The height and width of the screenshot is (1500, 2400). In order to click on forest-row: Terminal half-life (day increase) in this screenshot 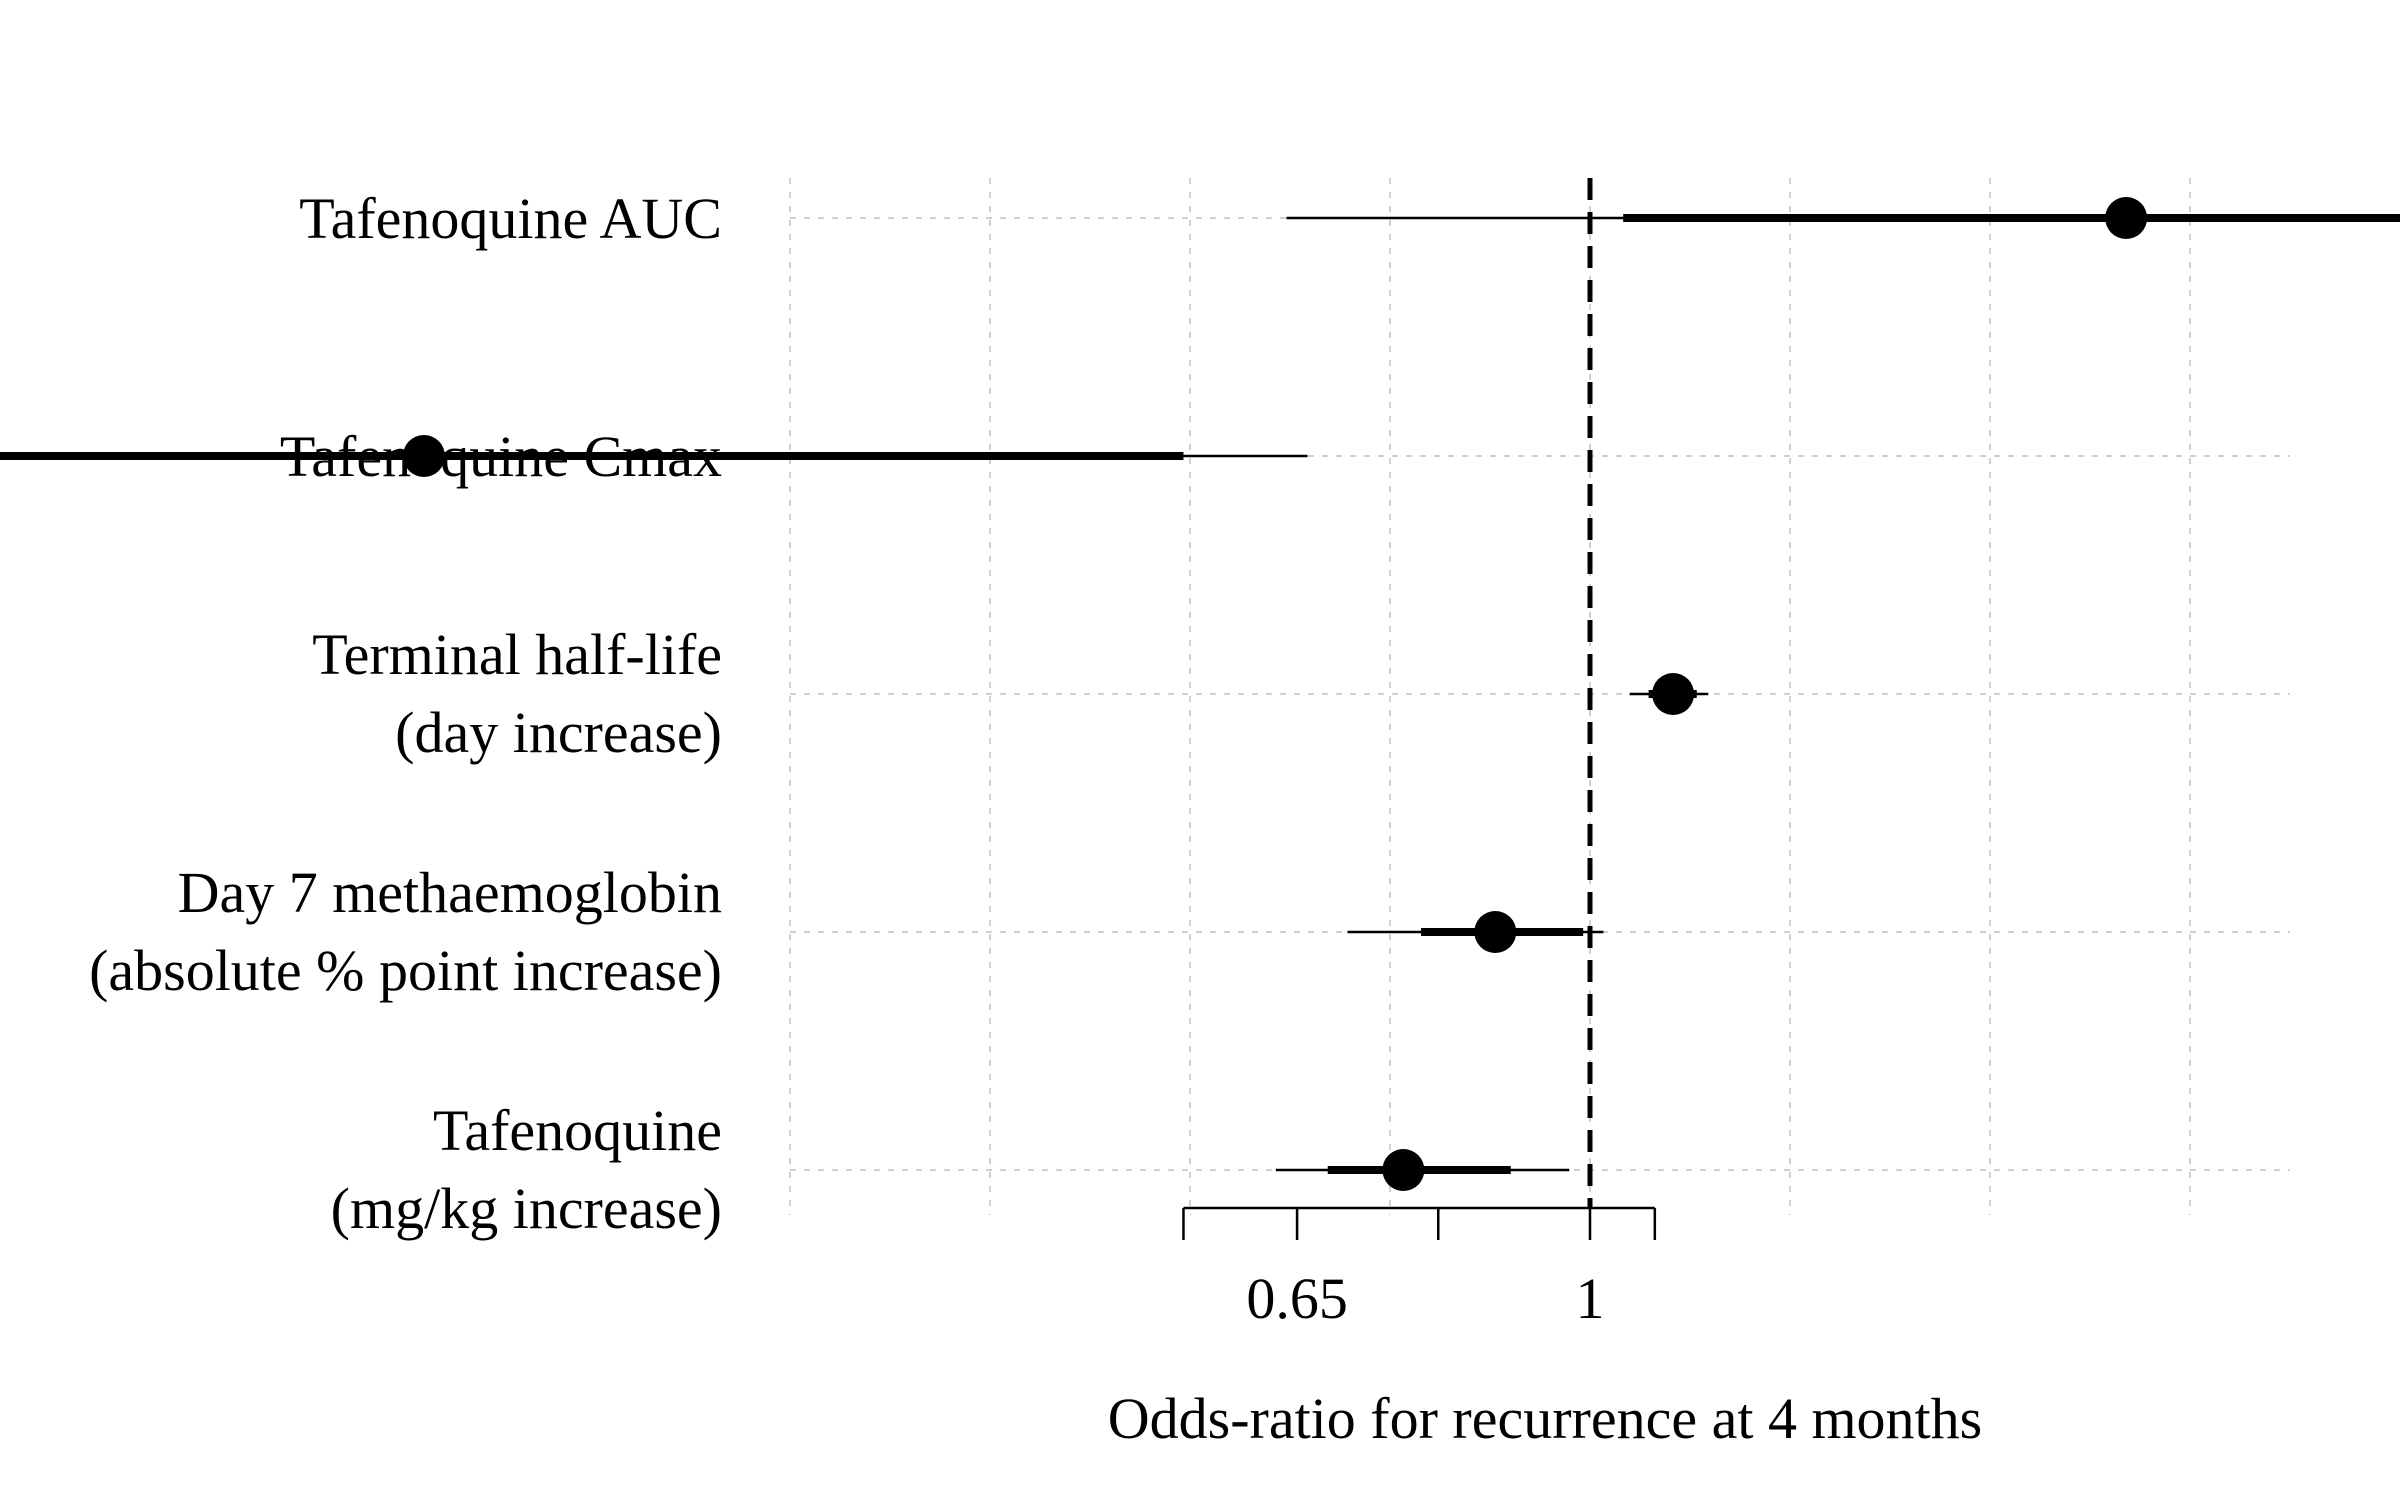, I will do `click(1010, 693)`.